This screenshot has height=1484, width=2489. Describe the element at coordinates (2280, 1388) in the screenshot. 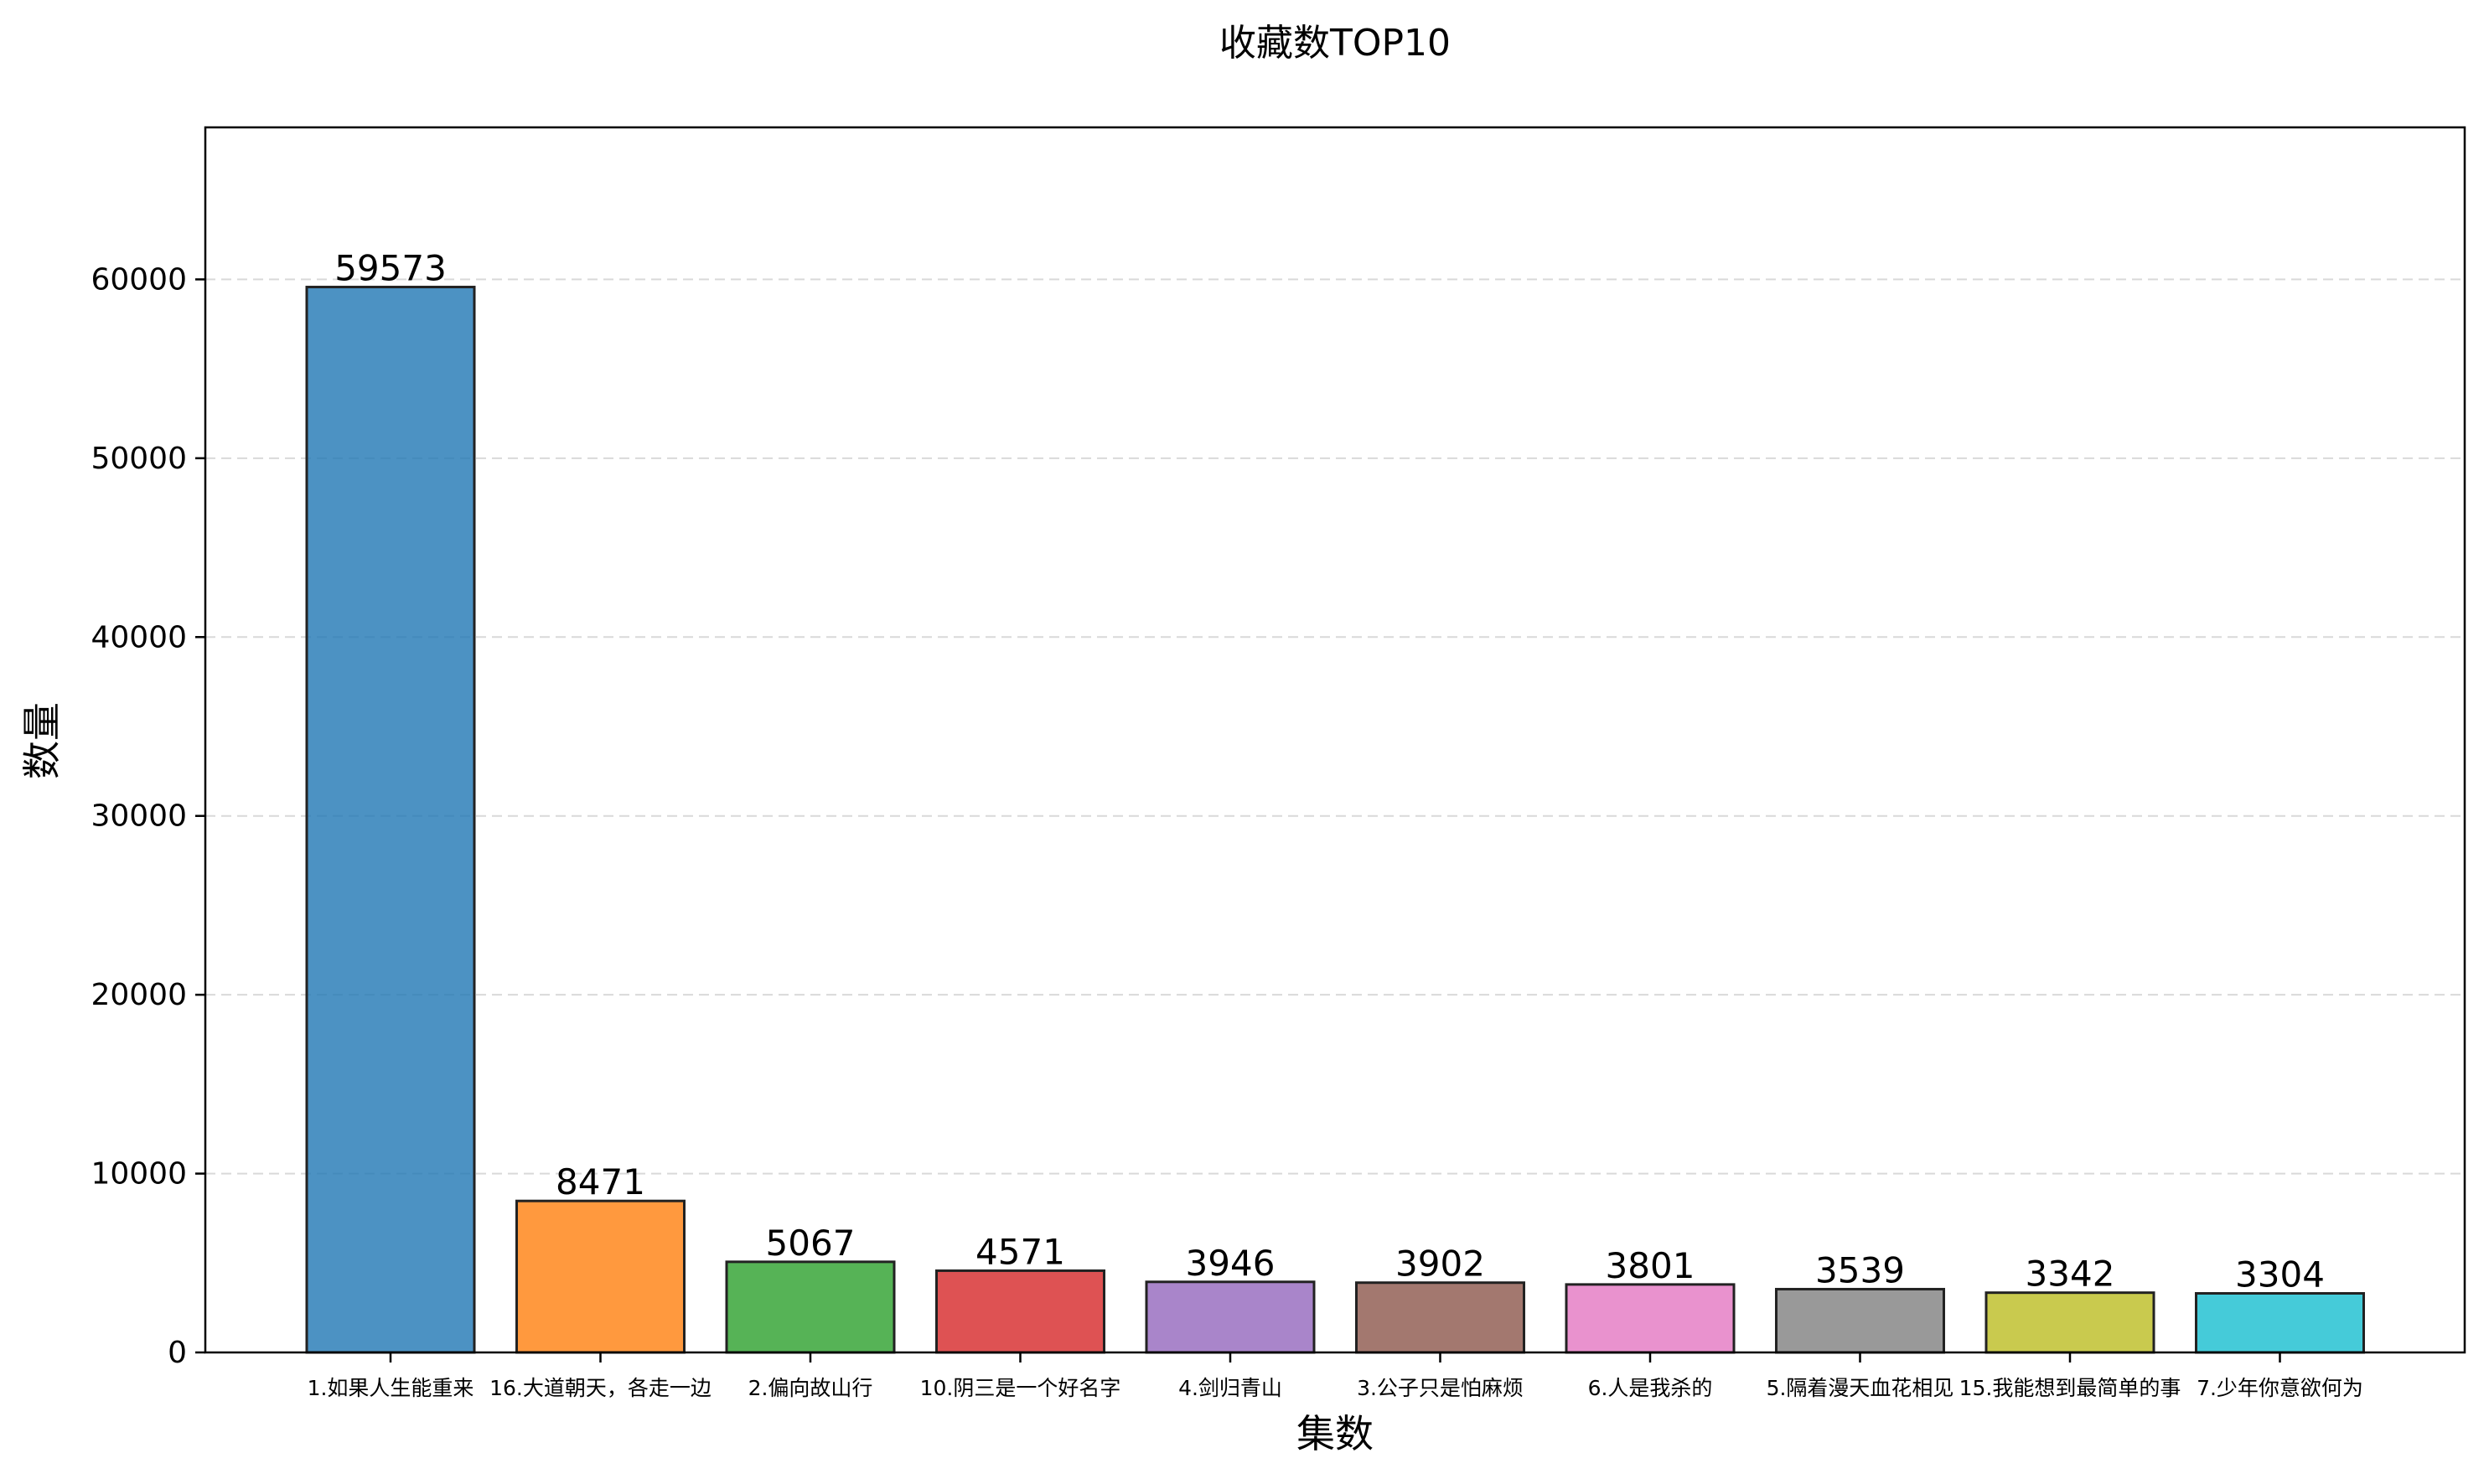

I see `x-tick-label: 7.少年你意欲何为` at that location.